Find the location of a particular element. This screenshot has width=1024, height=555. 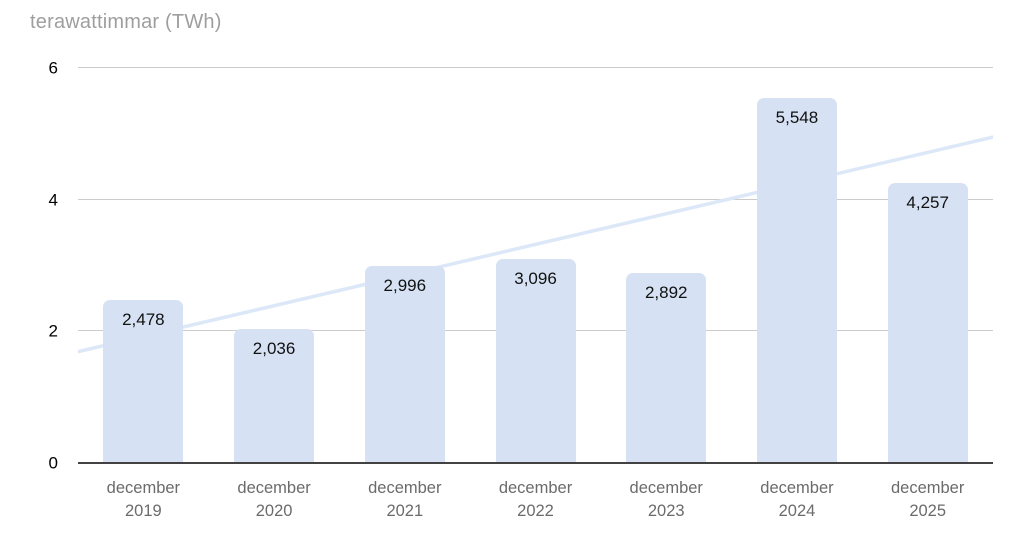

bar-slot: 5,548 is located at coordinates (797, 265).